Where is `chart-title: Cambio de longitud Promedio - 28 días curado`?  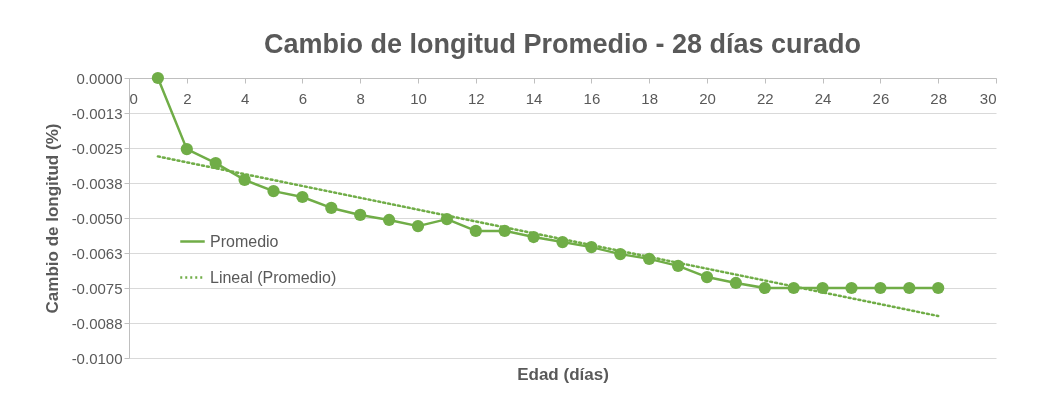
chart-title: Cambio de longitud Promedio - 28 días curado is located at coordinates (562, 44).